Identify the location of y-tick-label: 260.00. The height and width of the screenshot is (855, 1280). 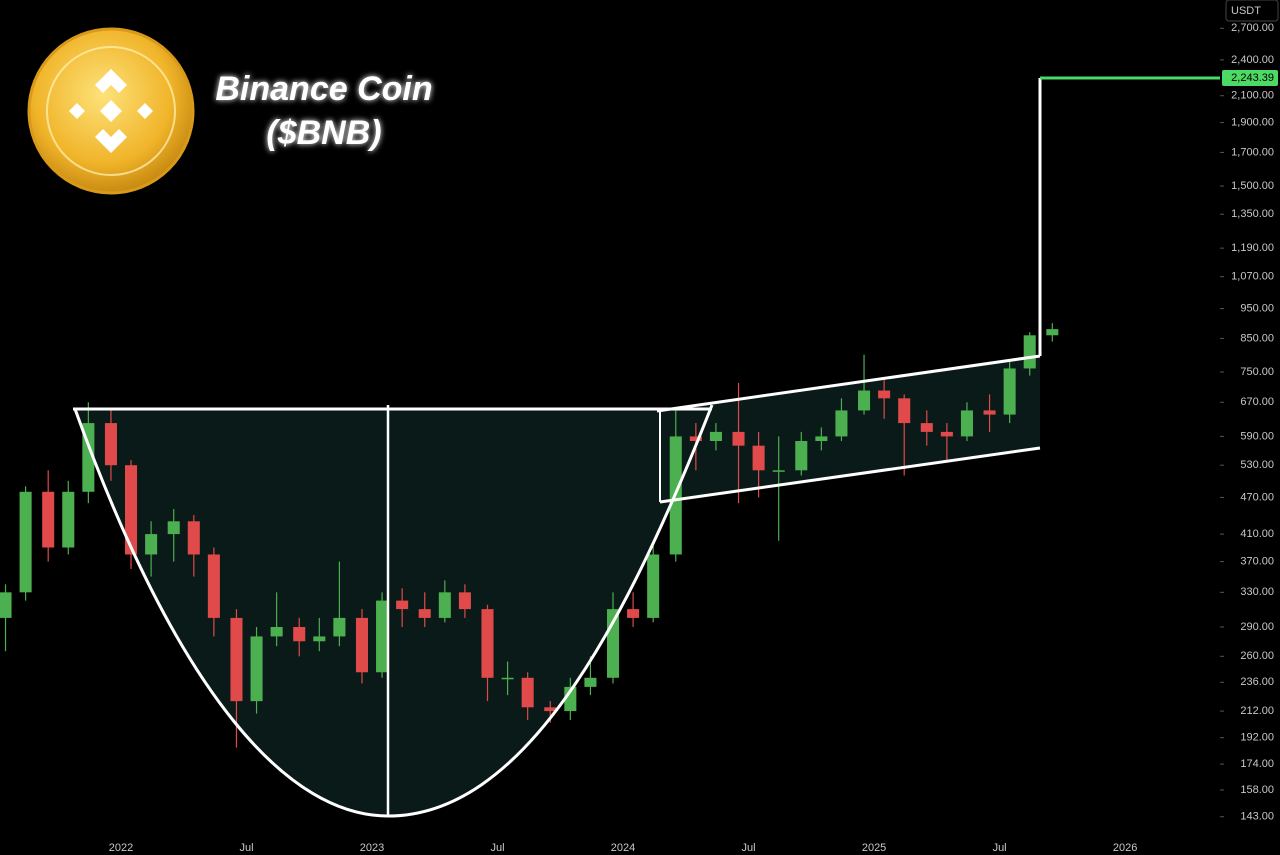
(1257, 656).